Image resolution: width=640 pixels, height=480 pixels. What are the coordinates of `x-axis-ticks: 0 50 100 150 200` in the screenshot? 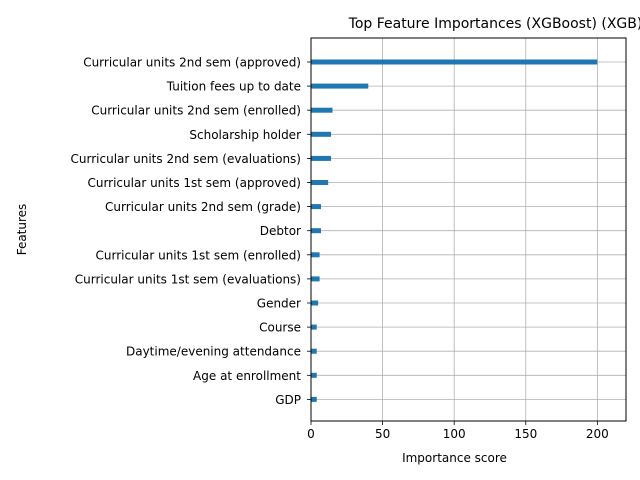 It's located at (458, 431).